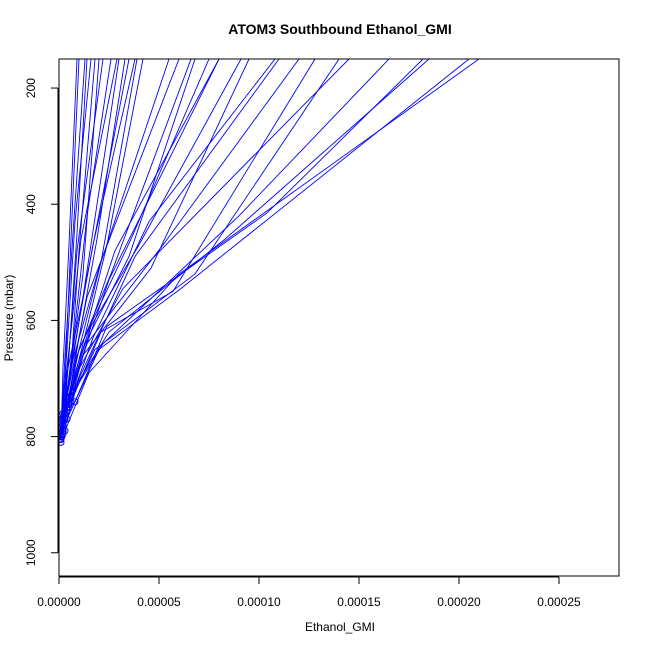 This screenshot has height=650, width=650. What do you see at coordinates (559, 602) in the screenshot?
I see `x-tick-label: 0.00025` at bounding box center [559, 602].